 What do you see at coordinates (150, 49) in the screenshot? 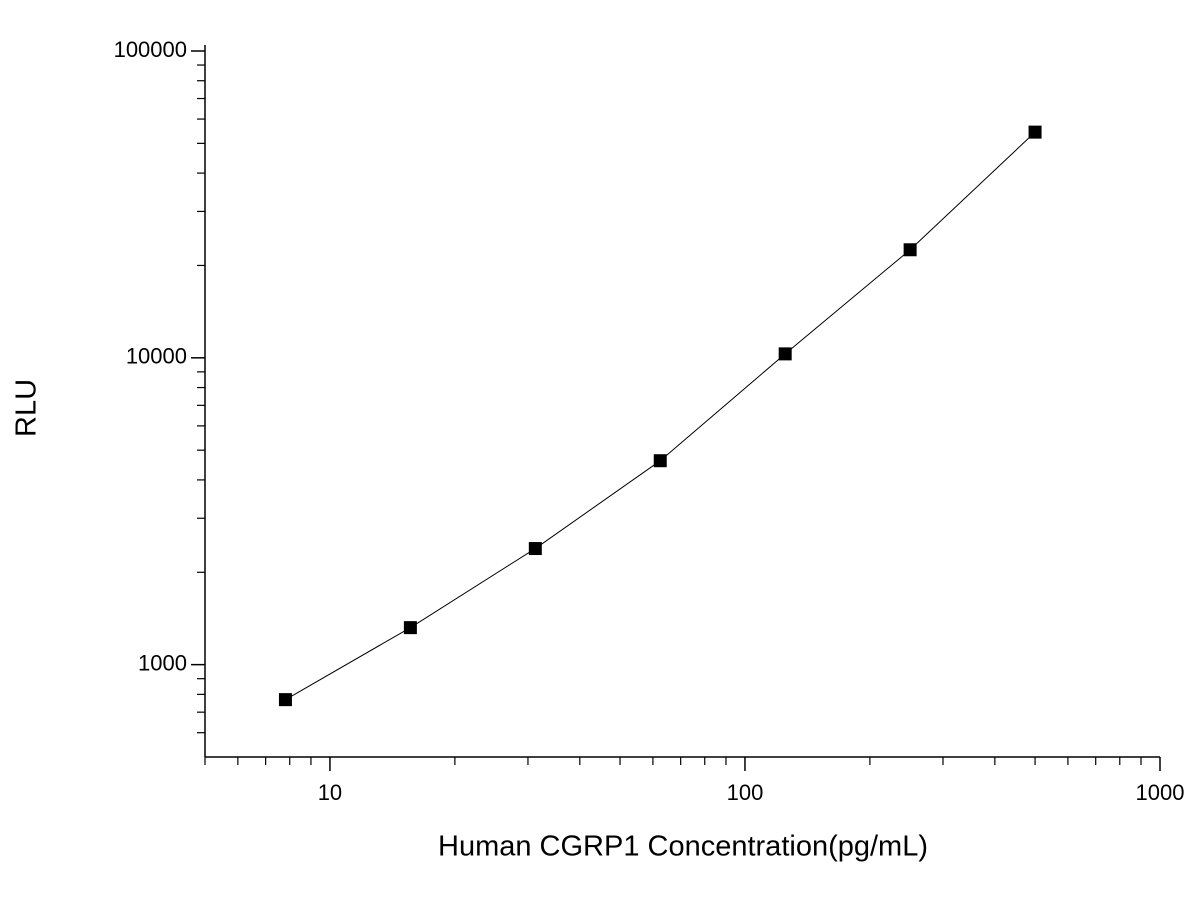
I see `y-tick-label: 100000` at bounding box center [150, 49].